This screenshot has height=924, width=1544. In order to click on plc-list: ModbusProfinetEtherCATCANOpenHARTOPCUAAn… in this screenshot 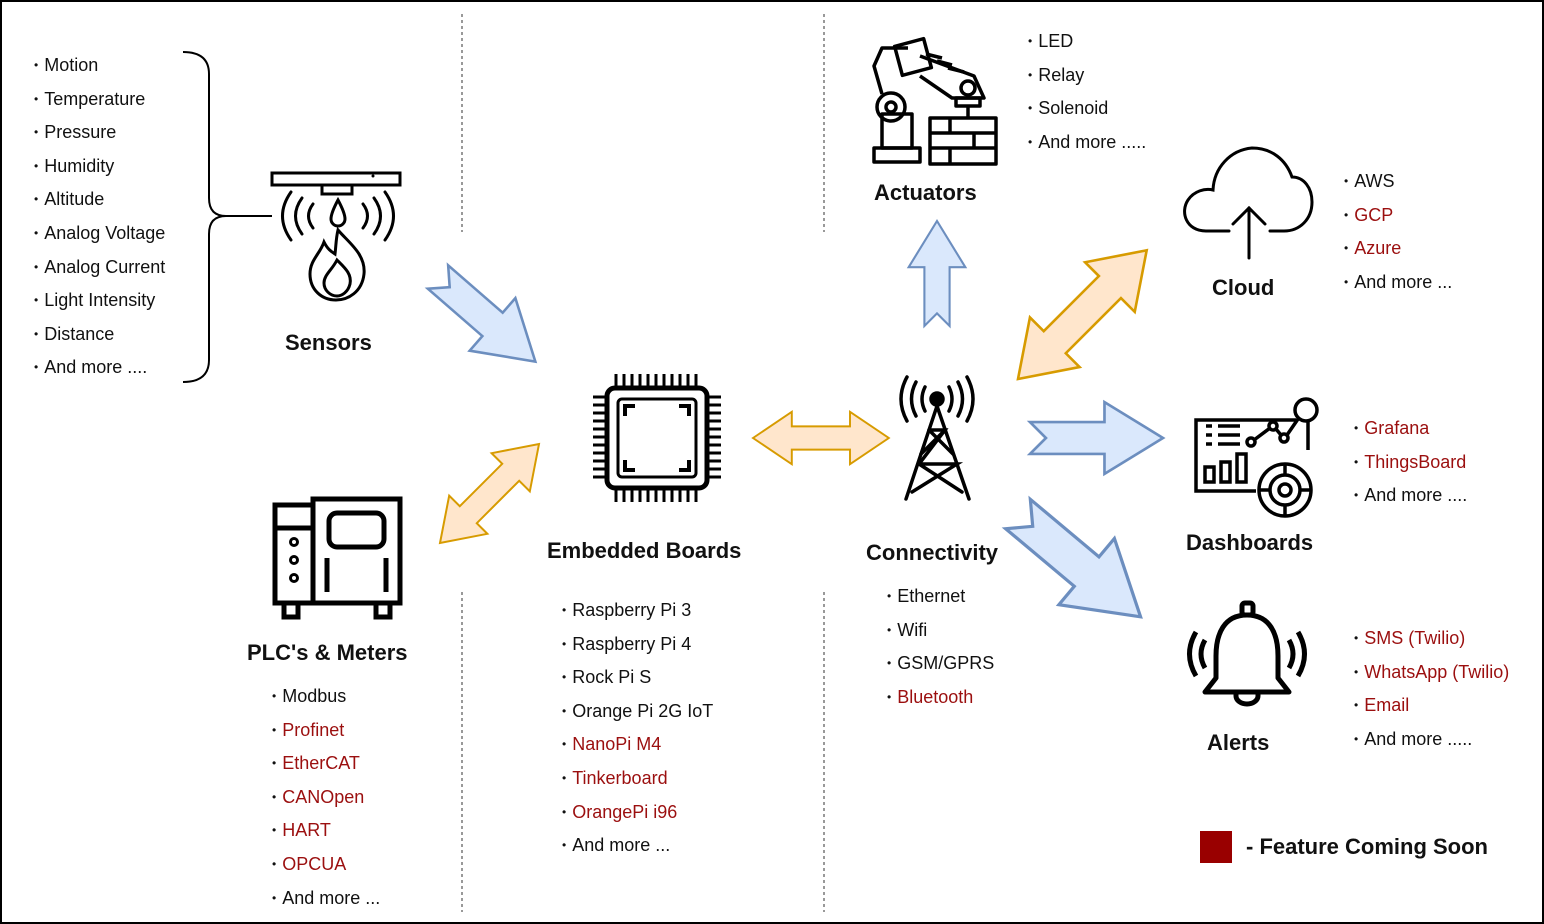, I will do `click(326, 802)`.